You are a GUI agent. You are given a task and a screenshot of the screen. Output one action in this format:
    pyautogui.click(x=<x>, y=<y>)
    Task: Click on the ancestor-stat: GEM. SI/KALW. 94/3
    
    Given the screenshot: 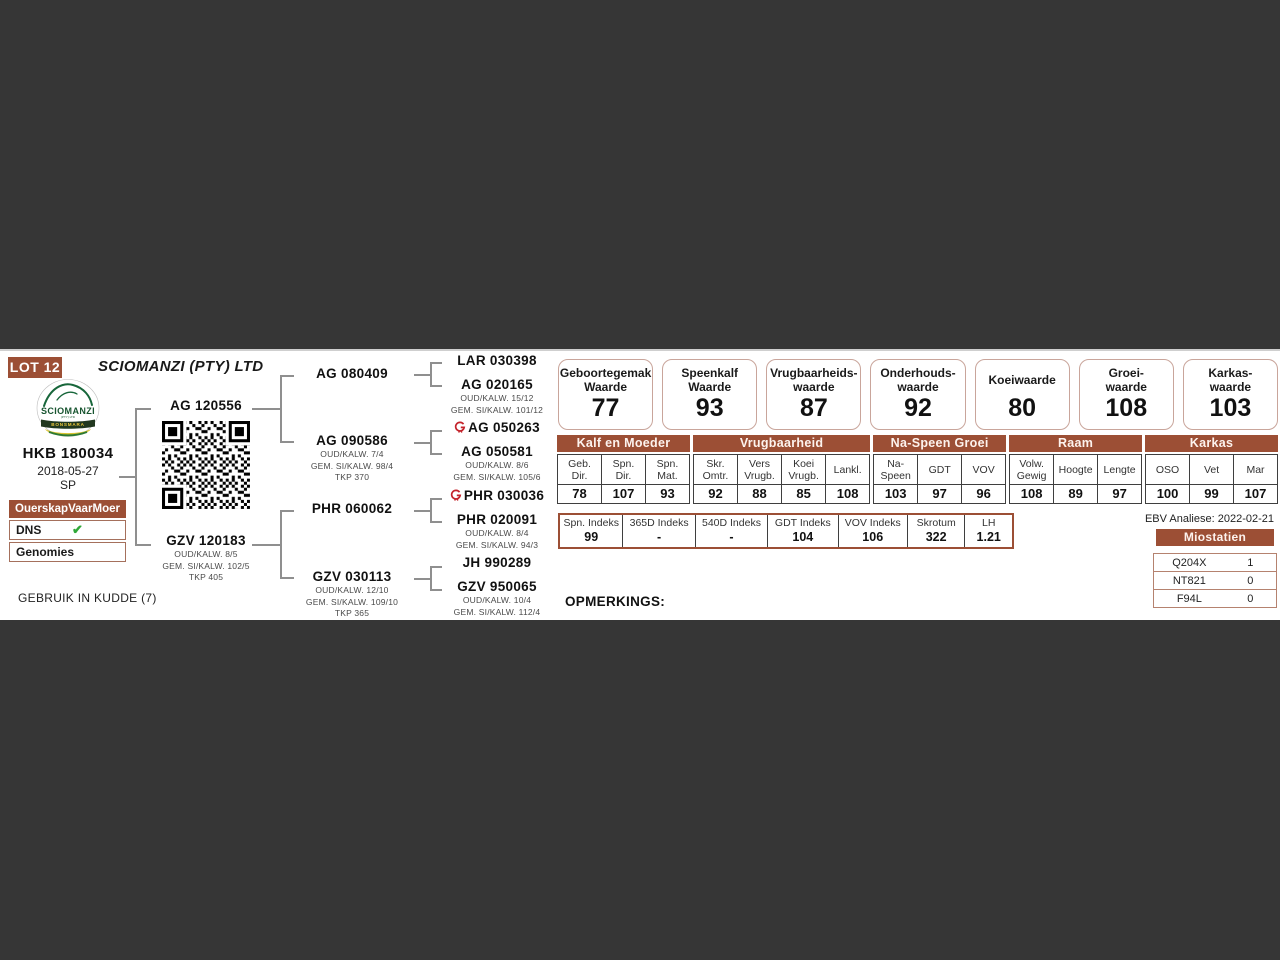 What is the action you would take?
    pyautogui.click(x=497, y=544)
    